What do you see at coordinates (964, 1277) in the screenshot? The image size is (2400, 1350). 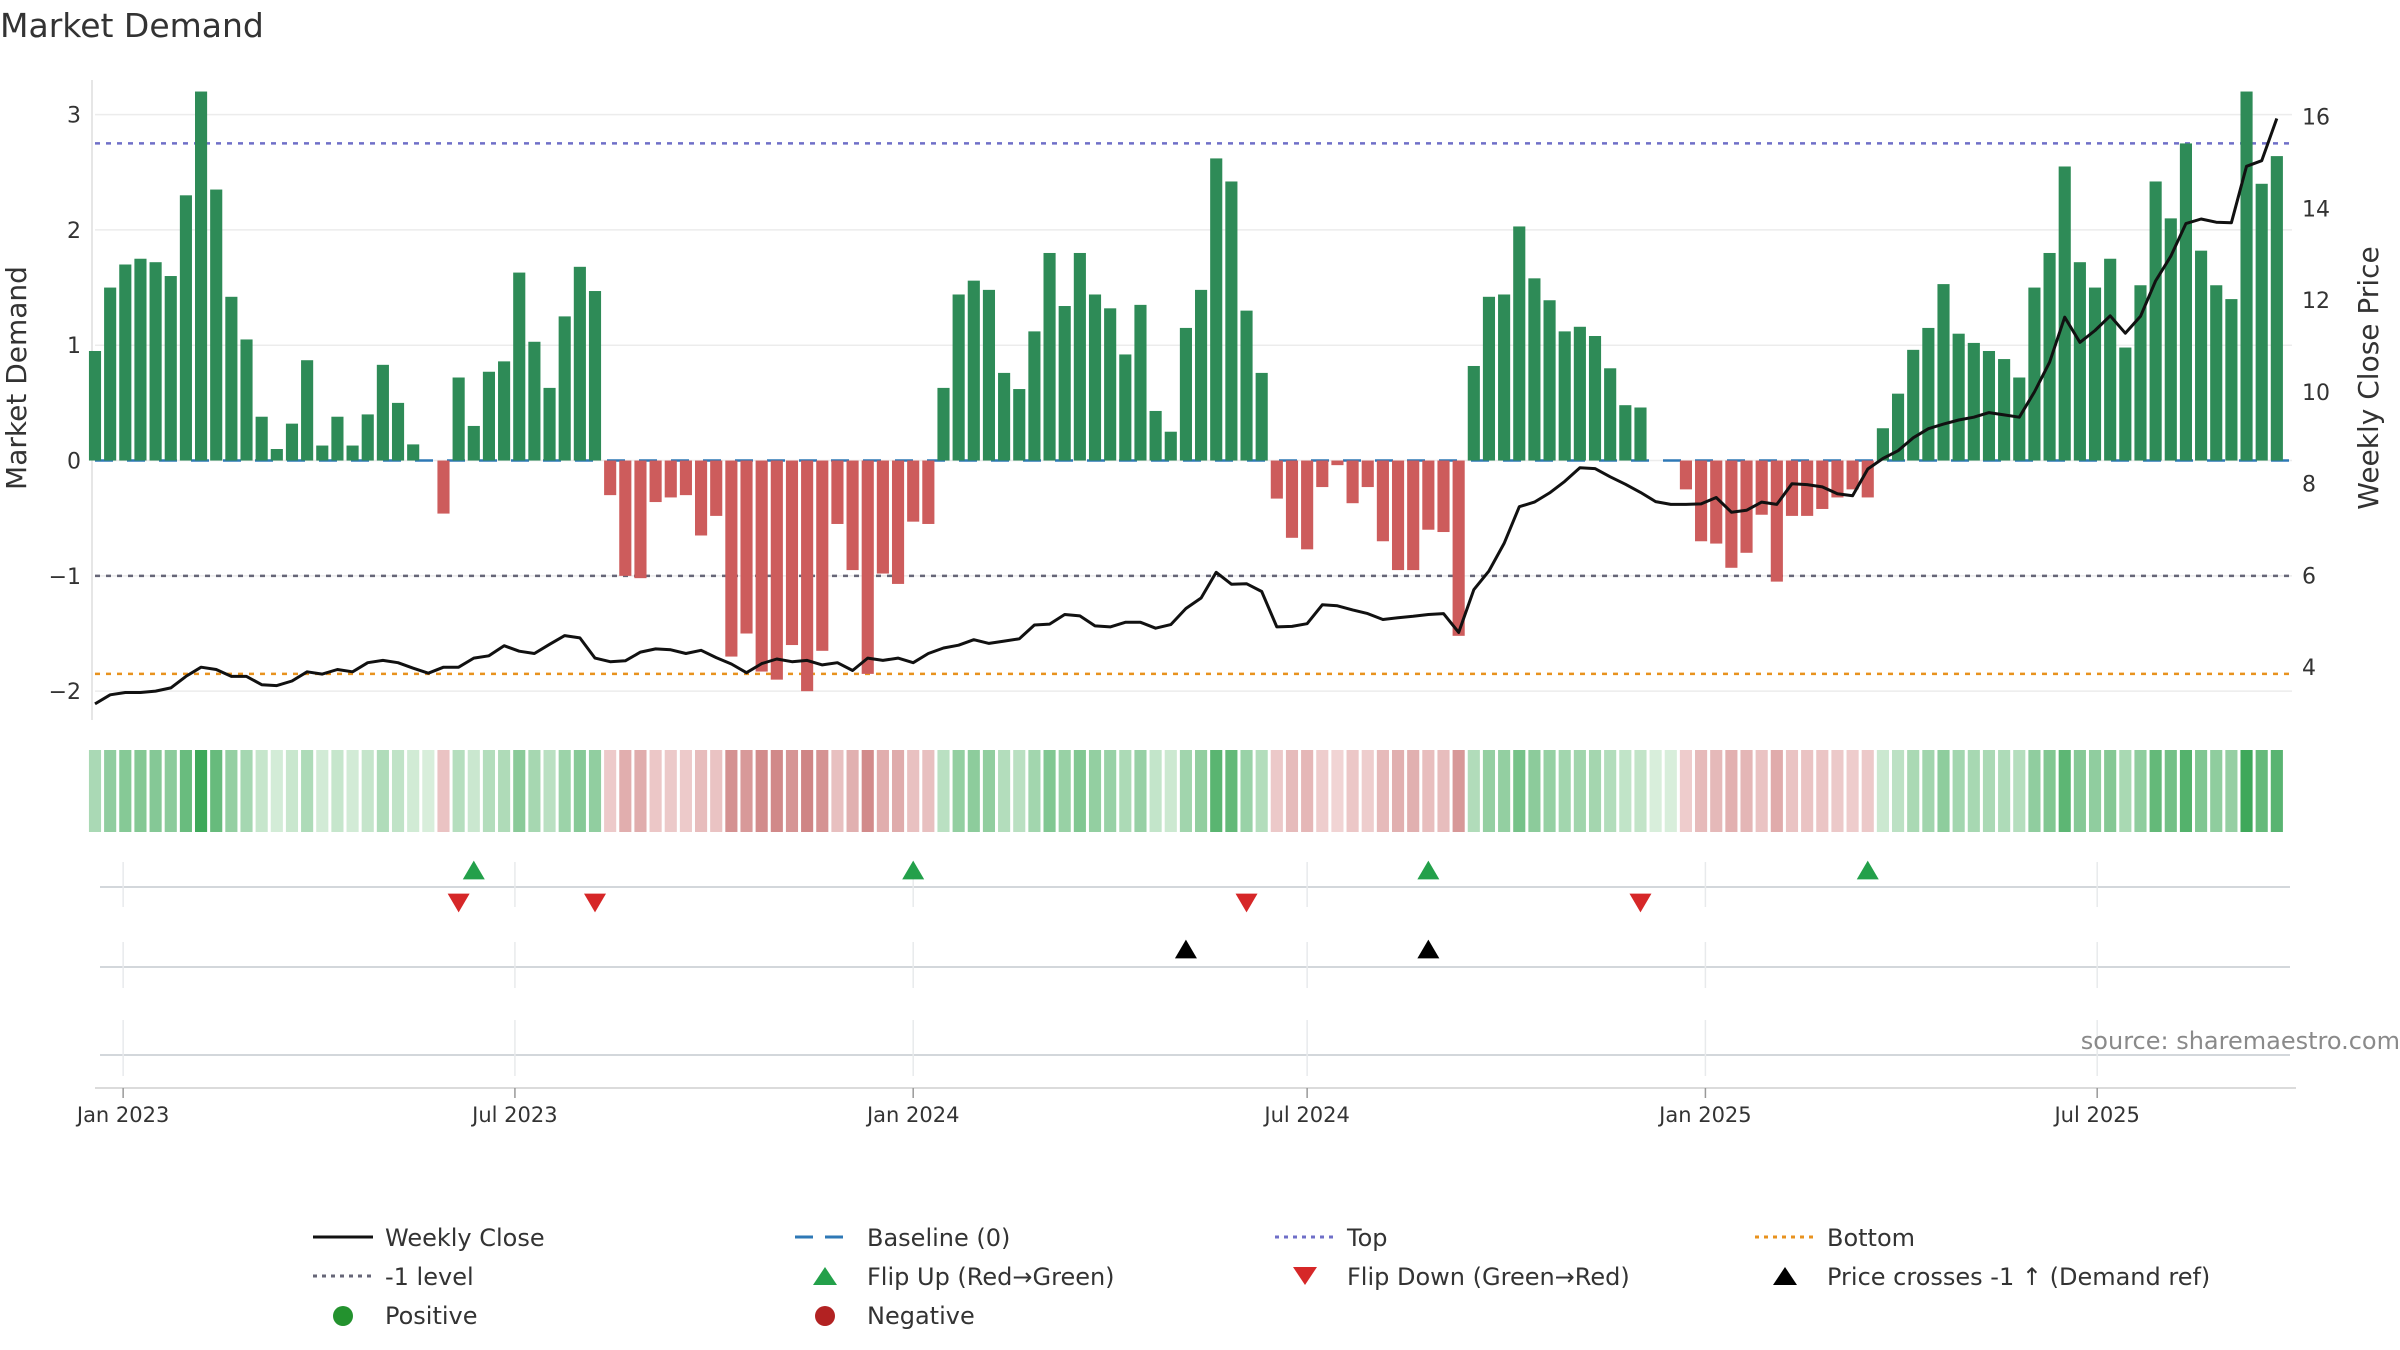 I see `legend-item: Flip Up (Red→Green)` at bounding box center [964, 1277].